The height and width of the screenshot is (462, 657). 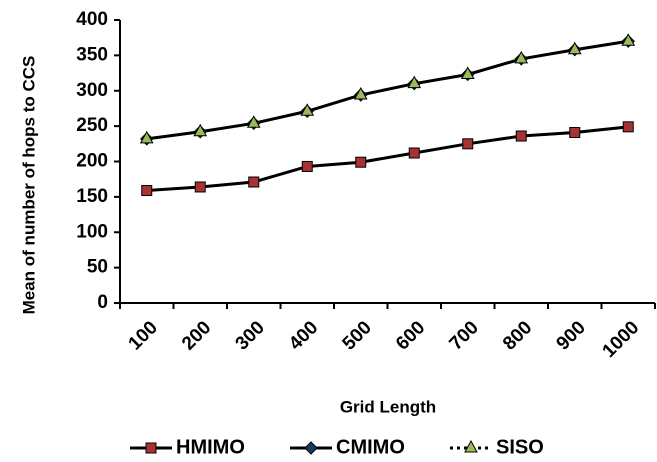 What do you see at coordinates (92, 196) in the screenshot?
I see `y-tick-label: 150` at bounding box center [92, 196].